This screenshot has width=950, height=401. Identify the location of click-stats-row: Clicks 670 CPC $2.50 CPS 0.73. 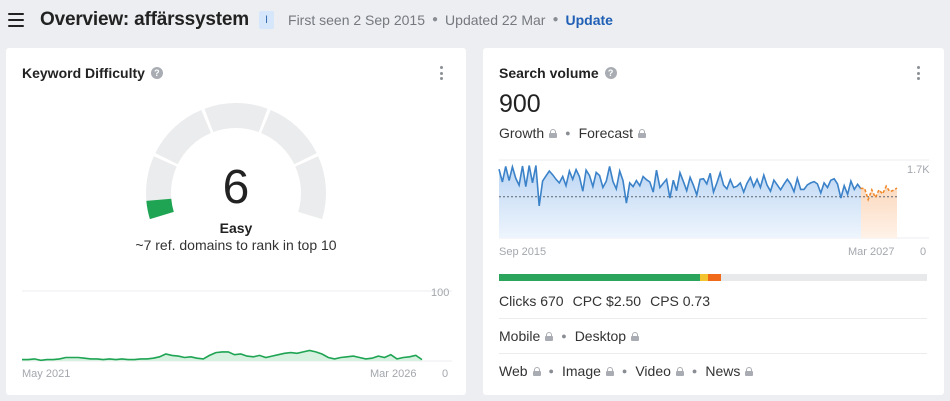
(609, 301).